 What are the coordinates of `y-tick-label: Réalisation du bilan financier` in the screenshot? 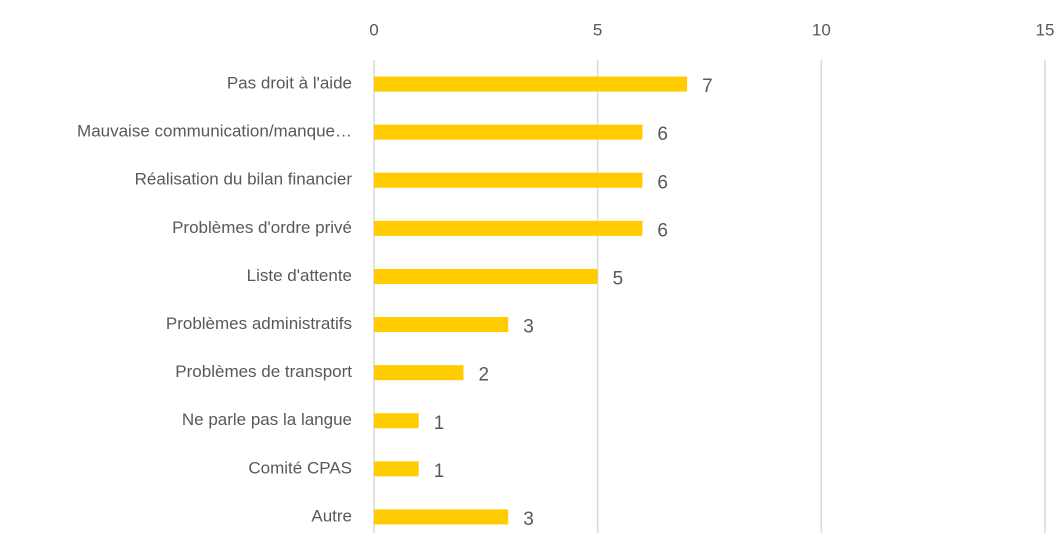 It's located at (244, 179).